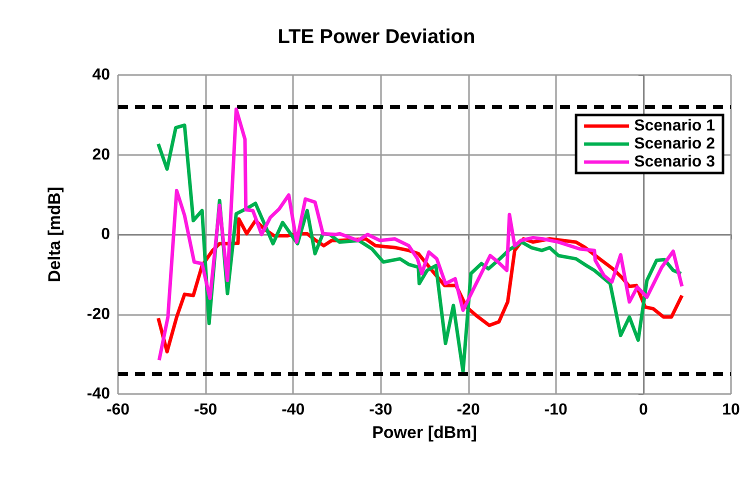 Image resolution: width=753 pixels, height=484 pixels. I want to click on x-tick-label: -30, so click(380, 410).